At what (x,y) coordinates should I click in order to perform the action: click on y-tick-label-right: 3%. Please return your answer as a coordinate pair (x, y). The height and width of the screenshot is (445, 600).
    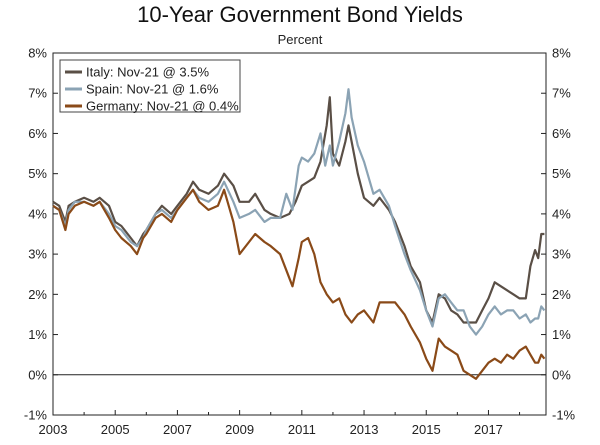
    Looking at the image, I should click on (561, 254).